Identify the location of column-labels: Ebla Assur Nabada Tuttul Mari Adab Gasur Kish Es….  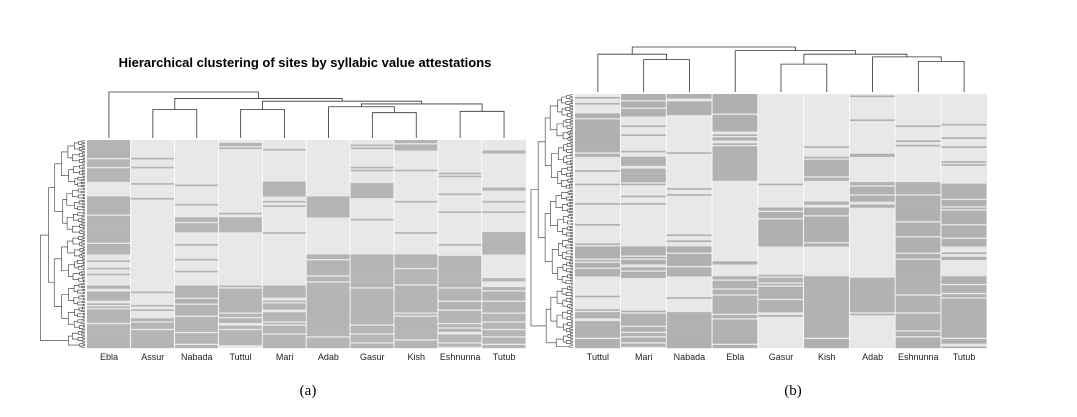
(307, 357).